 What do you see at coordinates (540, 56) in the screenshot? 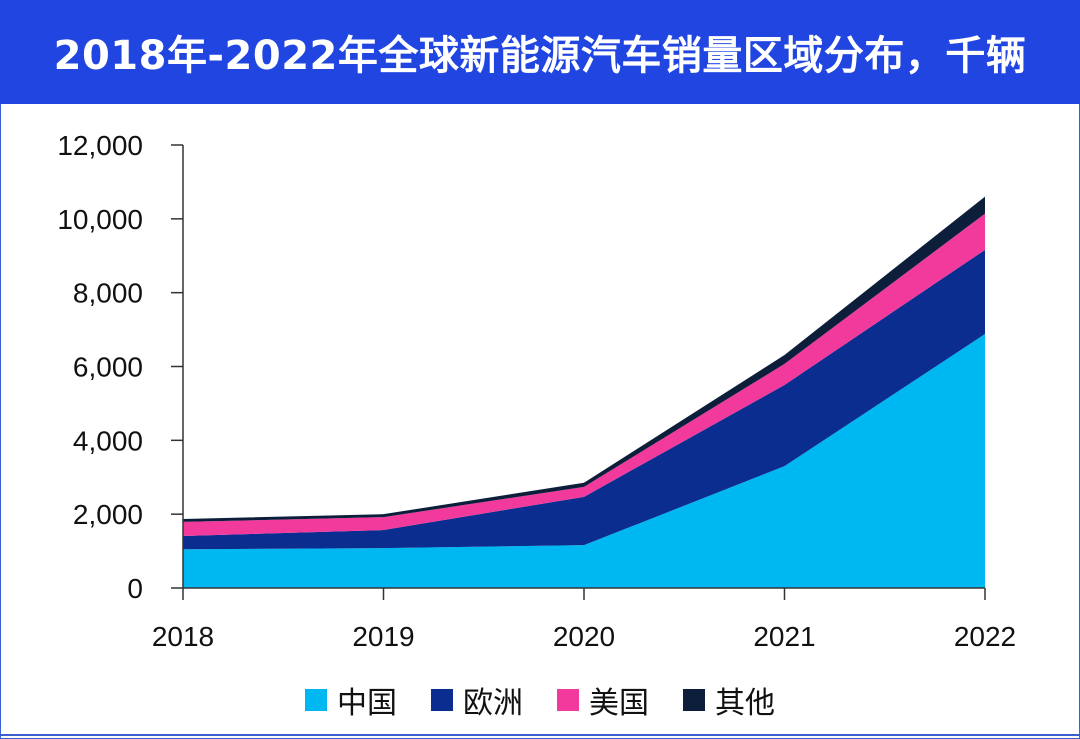
I see `chart-title: 2018年-2022年全球新能源汽车销量区域分布，千辆` at bounding box center [540, 56].